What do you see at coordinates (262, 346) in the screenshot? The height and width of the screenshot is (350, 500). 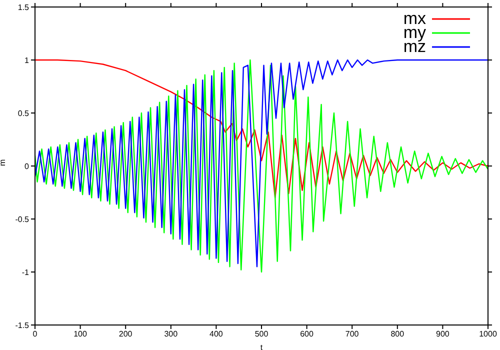 I see `x-axis-title: t` at bounding box center [262, 346].